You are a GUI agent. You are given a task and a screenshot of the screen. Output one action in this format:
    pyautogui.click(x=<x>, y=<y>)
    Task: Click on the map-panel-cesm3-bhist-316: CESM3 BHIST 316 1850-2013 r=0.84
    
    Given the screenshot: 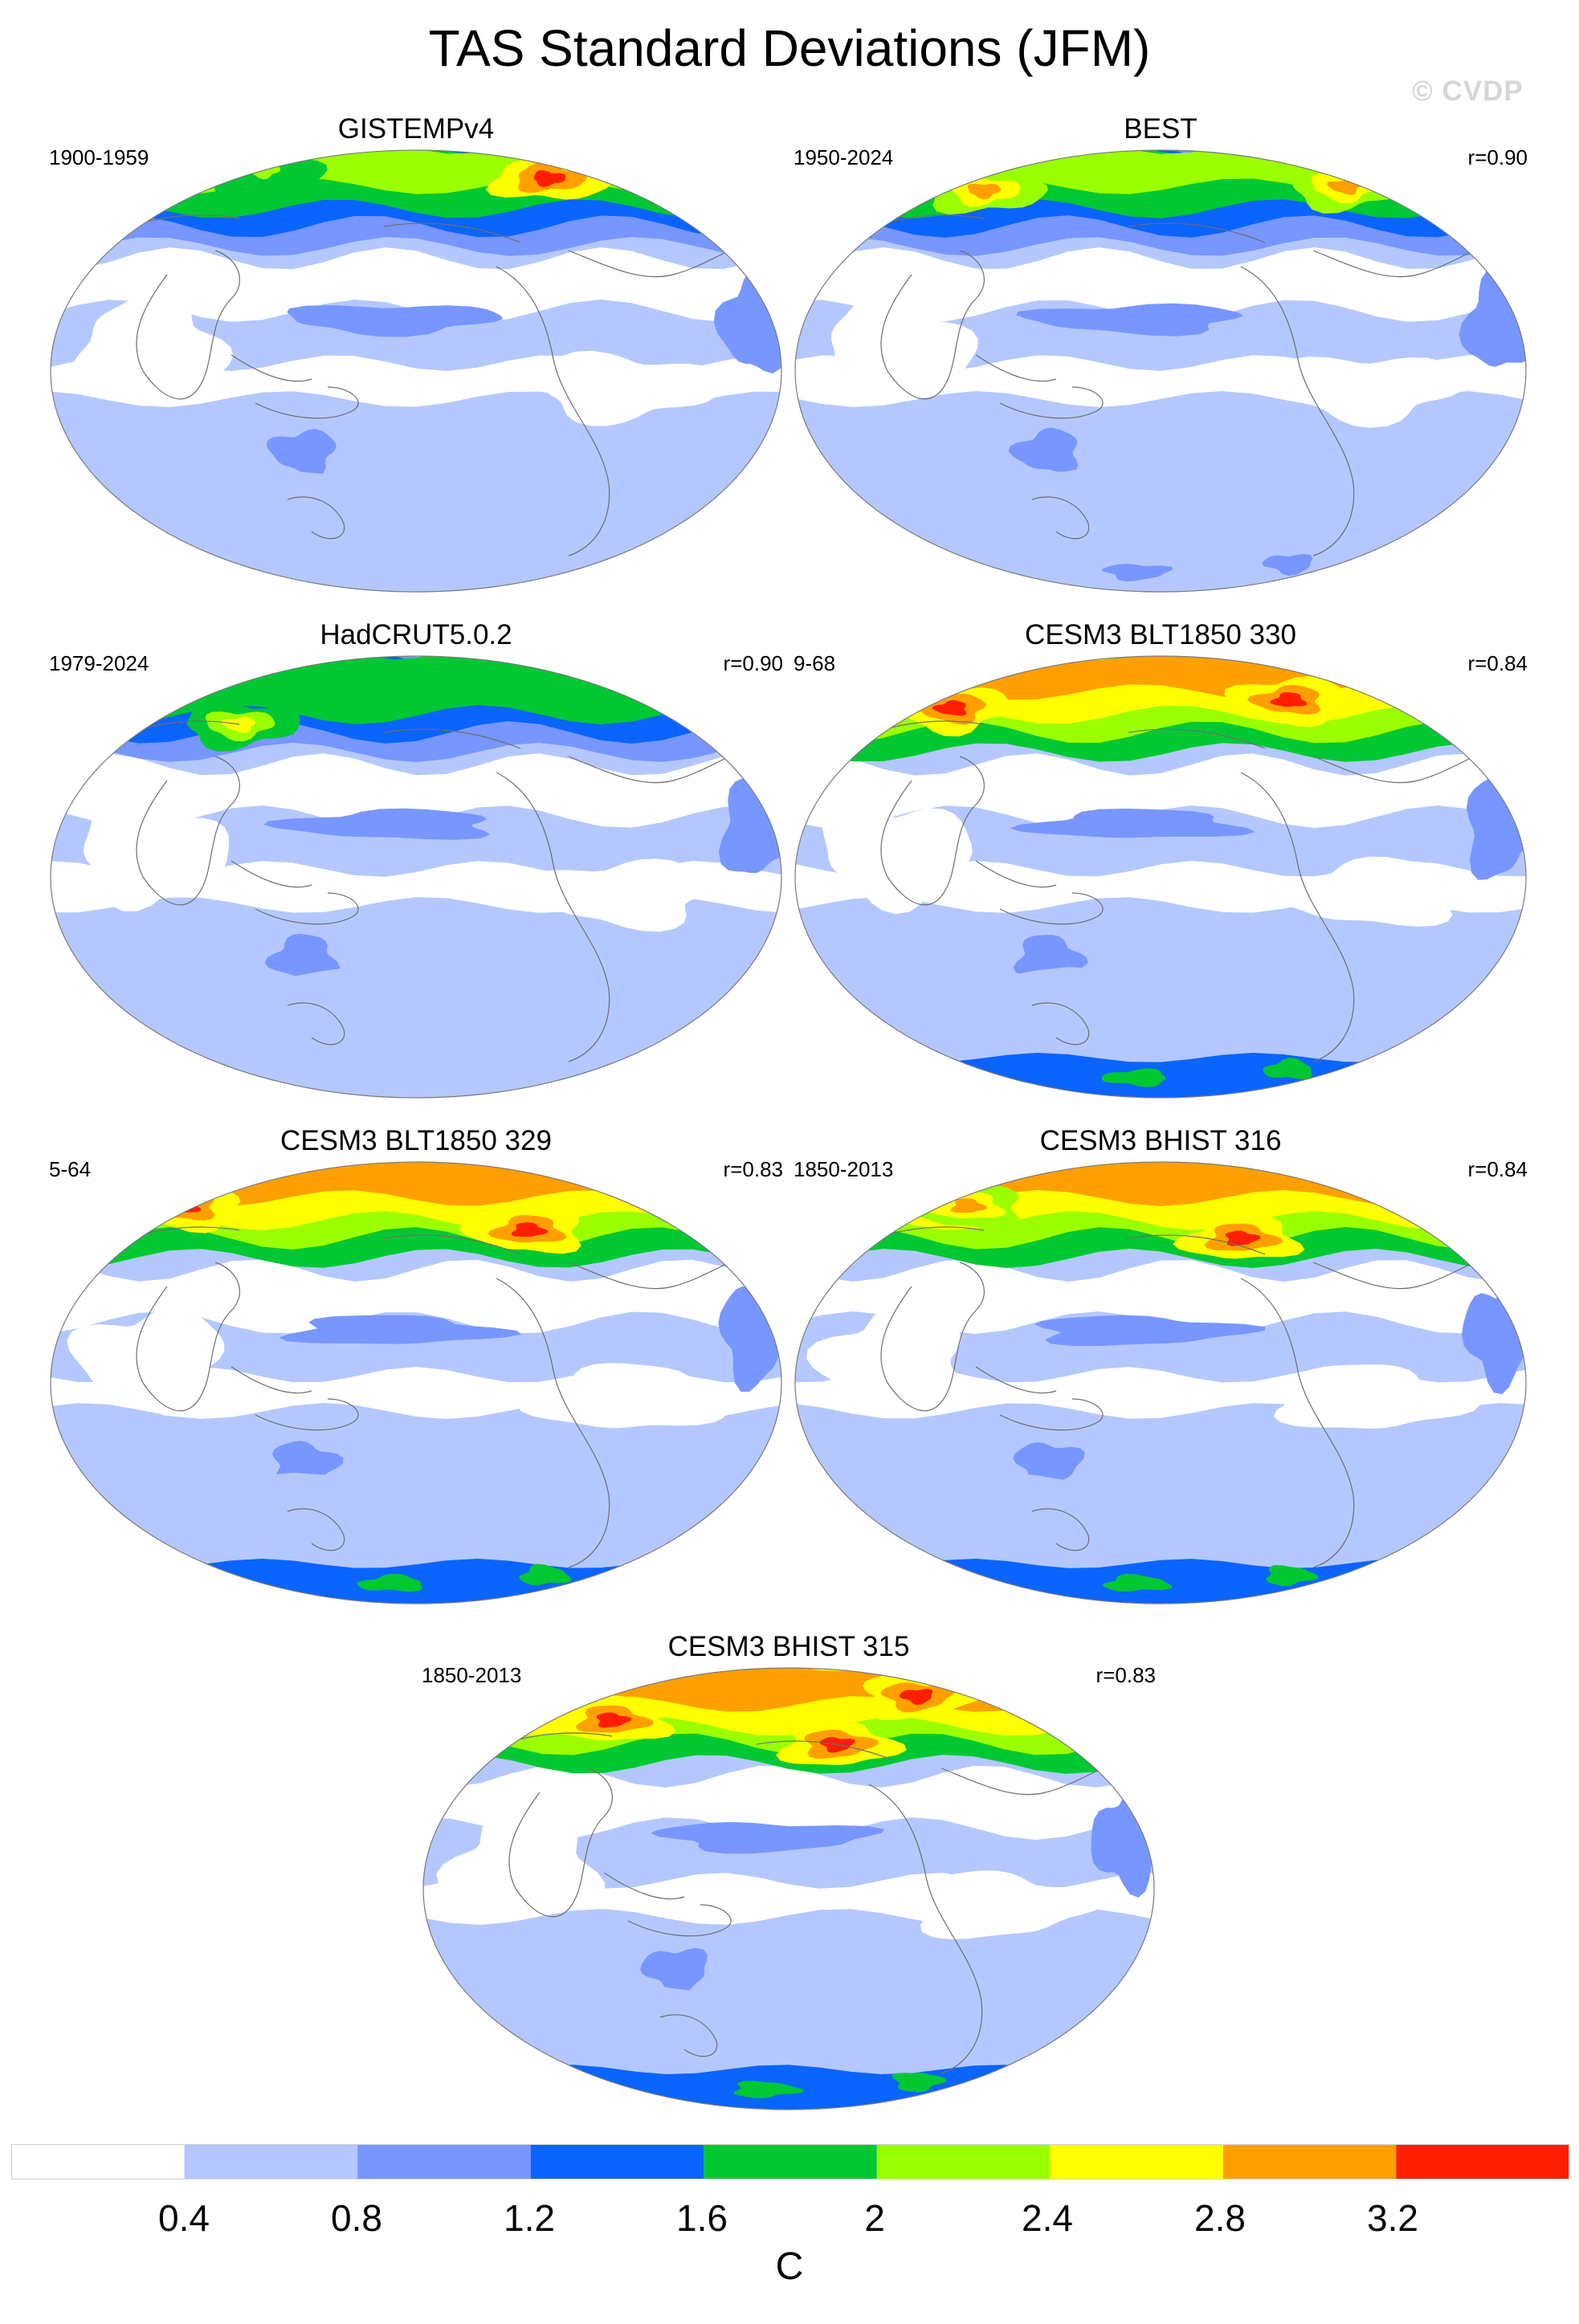 What is the action you would take?
    pyautogui.click(x=1160, y=1365)
    